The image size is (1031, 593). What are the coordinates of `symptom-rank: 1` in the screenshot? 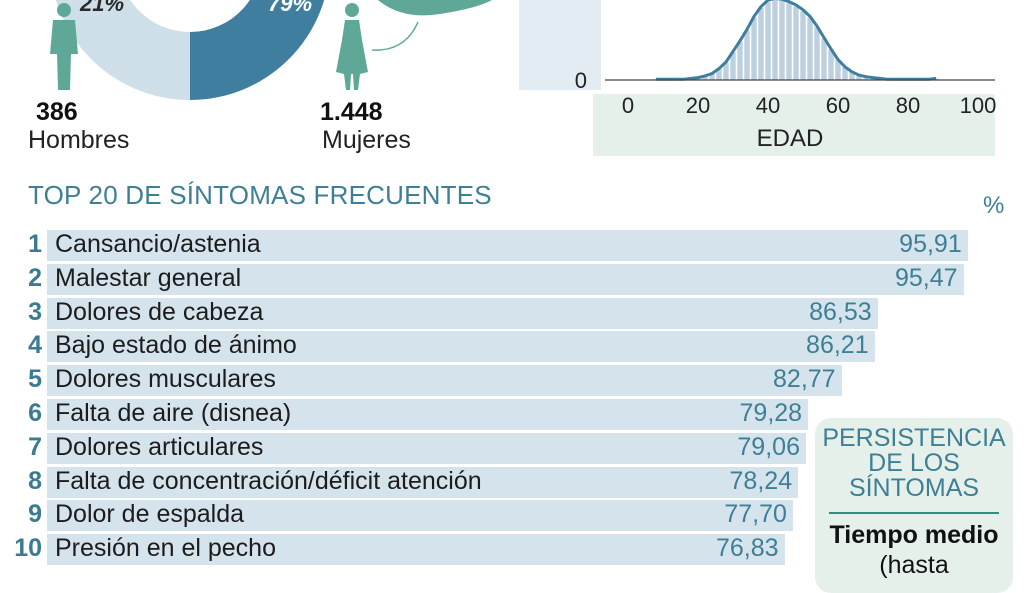 It's located at (35, 244).